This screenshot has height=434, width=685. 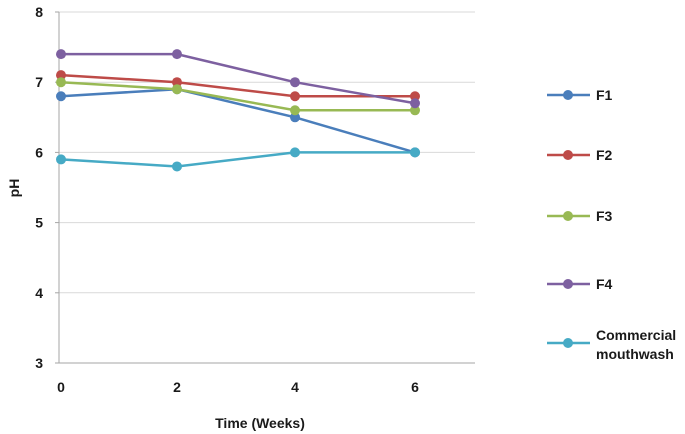 What do you see at coordinates (39, 187) in the screenshot?
I see `y-tick-labels: 3 4 5 6 7 8` at bounding box center [39, 187].